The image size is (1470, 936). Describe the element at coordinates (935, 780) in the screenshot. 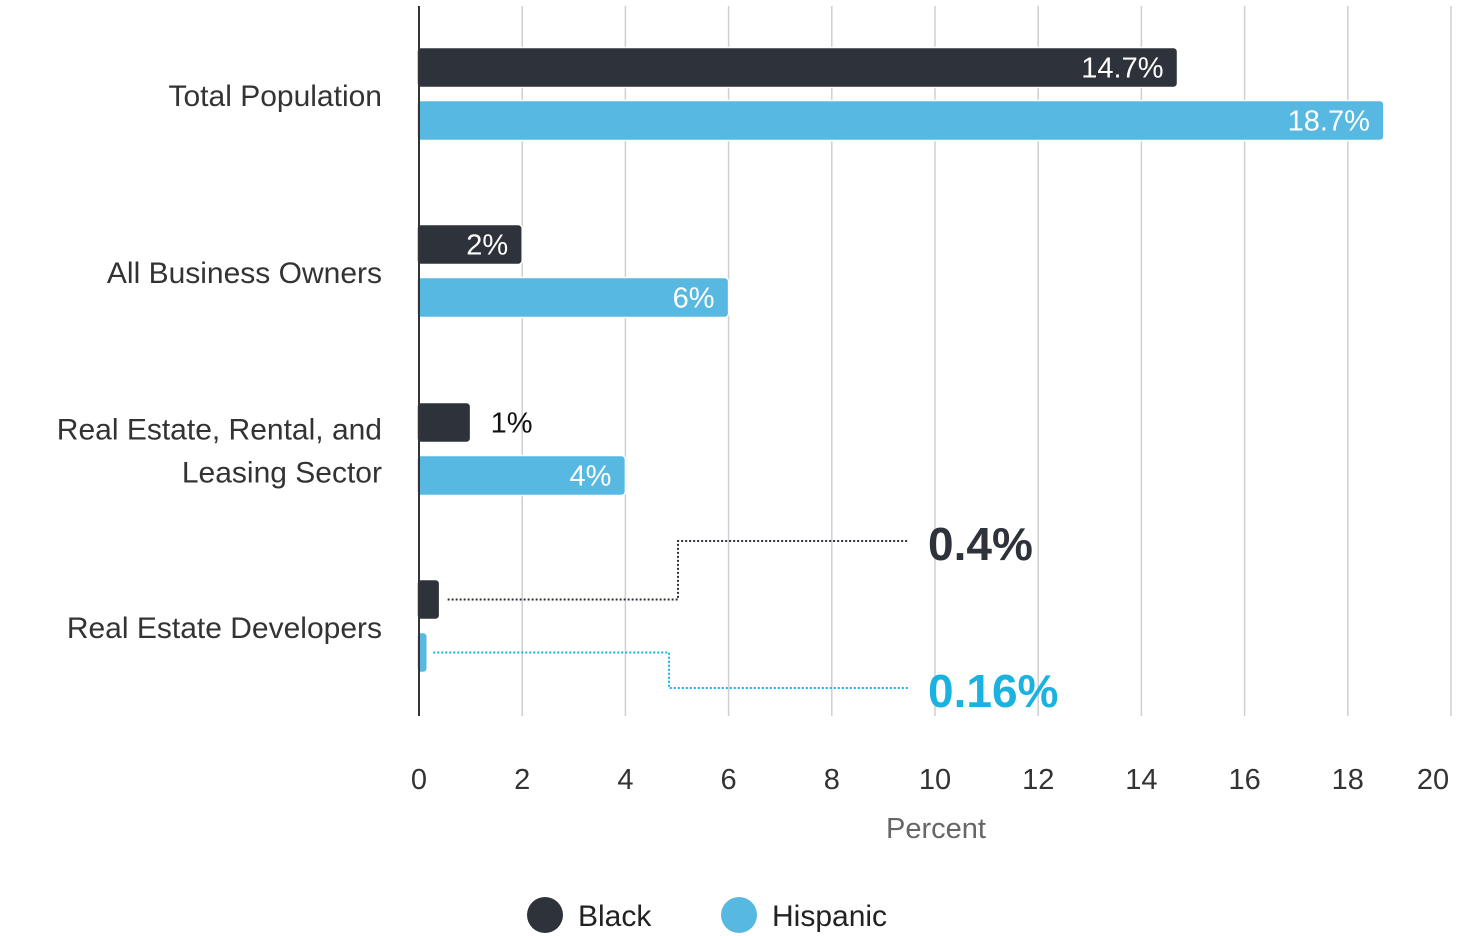

I see `x-tick-label: 10` at that location.